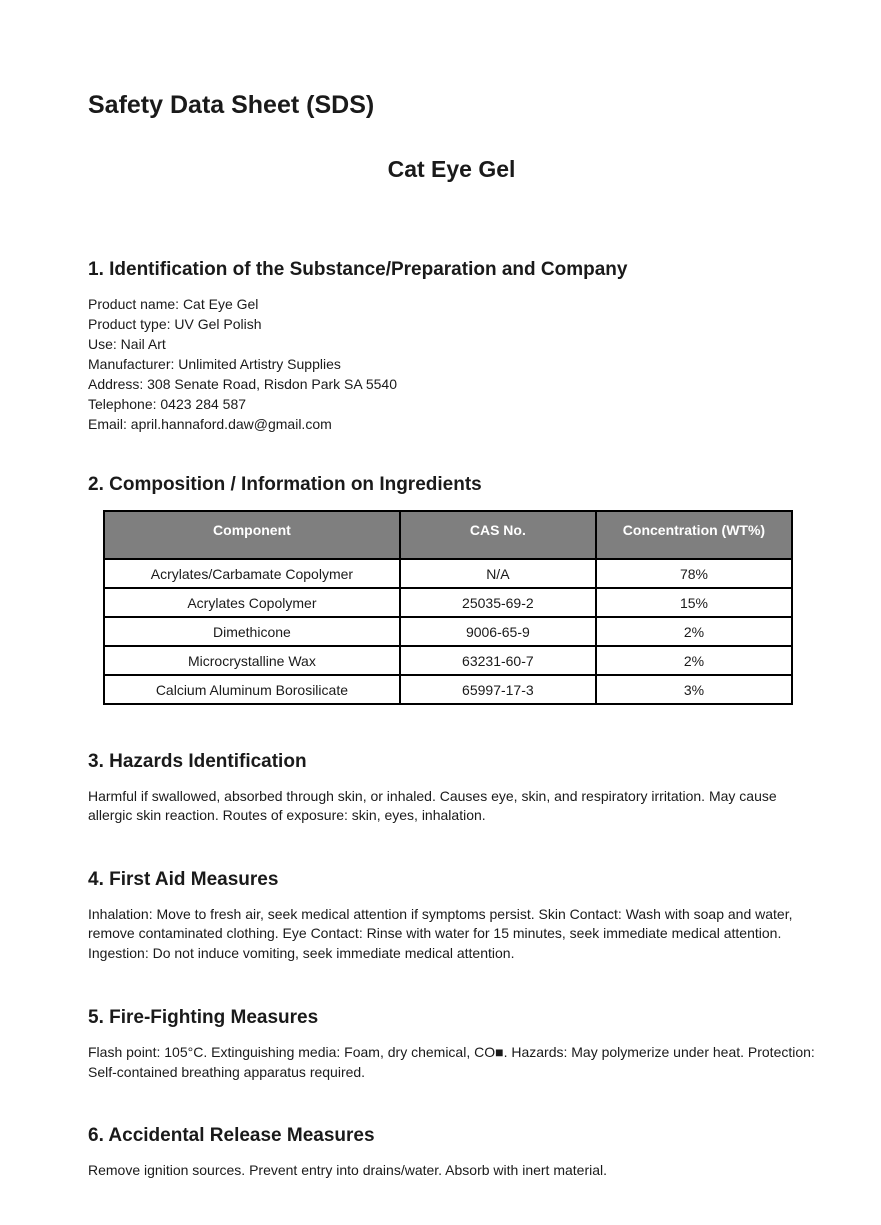  I want to click on cell-component: Microcrystalline Wax, so click(252, 661).